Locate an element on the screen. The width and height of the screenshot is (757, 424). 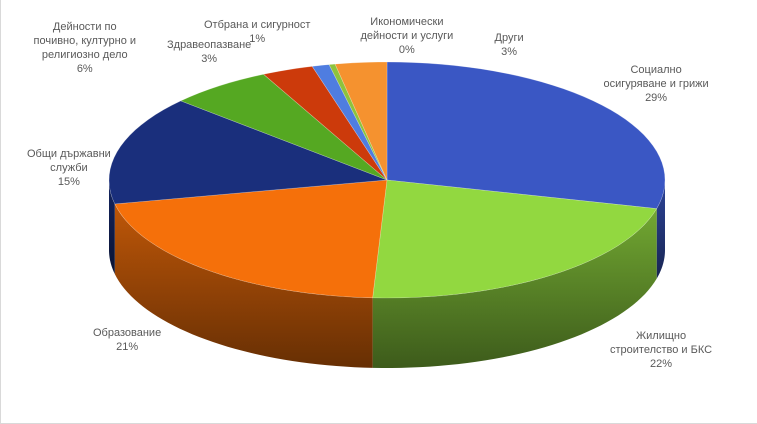
data-label-2: Образование 21% is located at coordinates (127, 340).